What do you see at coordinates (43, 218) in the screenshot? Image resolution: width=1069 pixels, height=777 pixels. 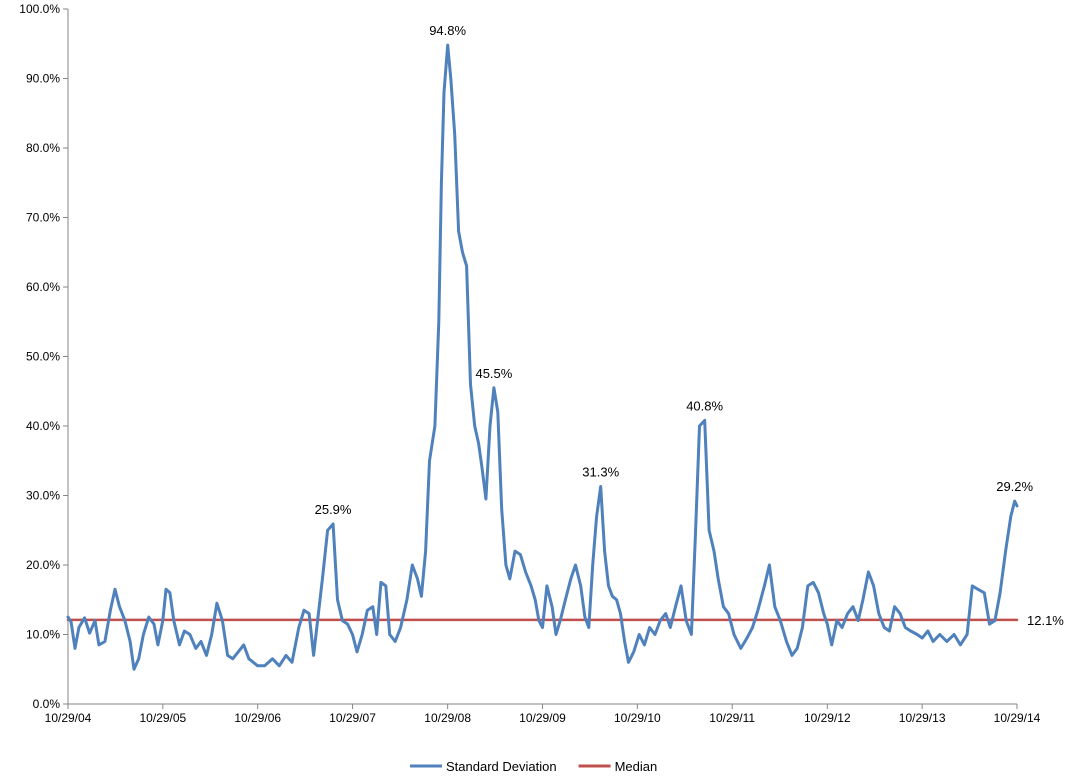 I see `y-tick-label: 70.0%` at bounding box center [43, 218].